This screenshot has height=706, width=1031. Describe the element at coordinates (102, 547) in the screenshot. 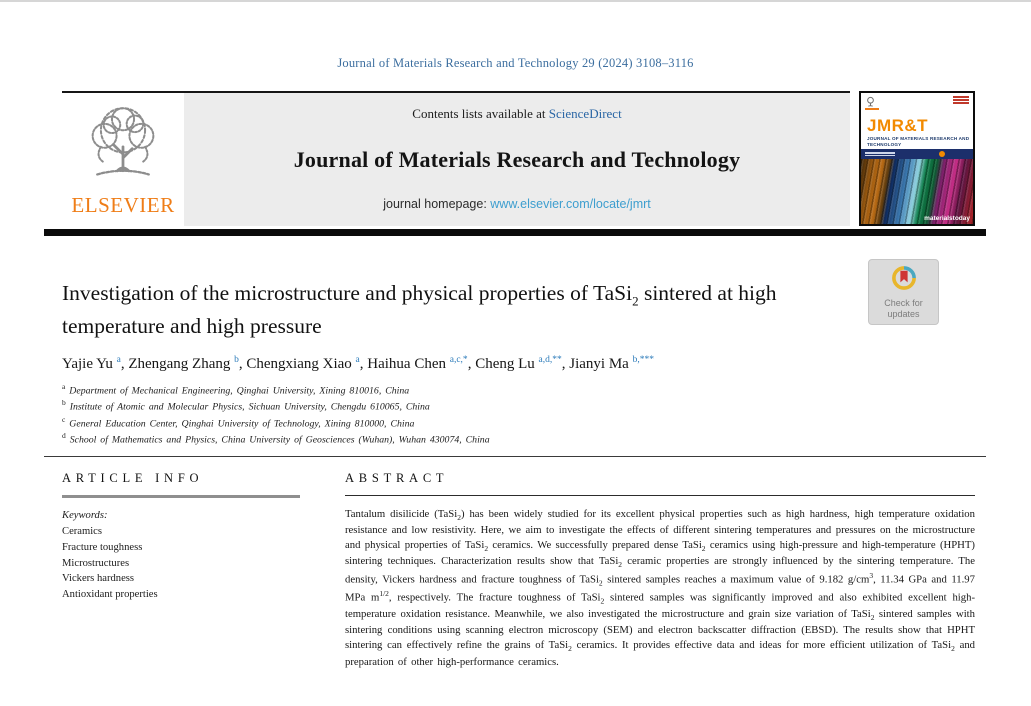

I see `keyword-item: Fracture toughness` at that location.